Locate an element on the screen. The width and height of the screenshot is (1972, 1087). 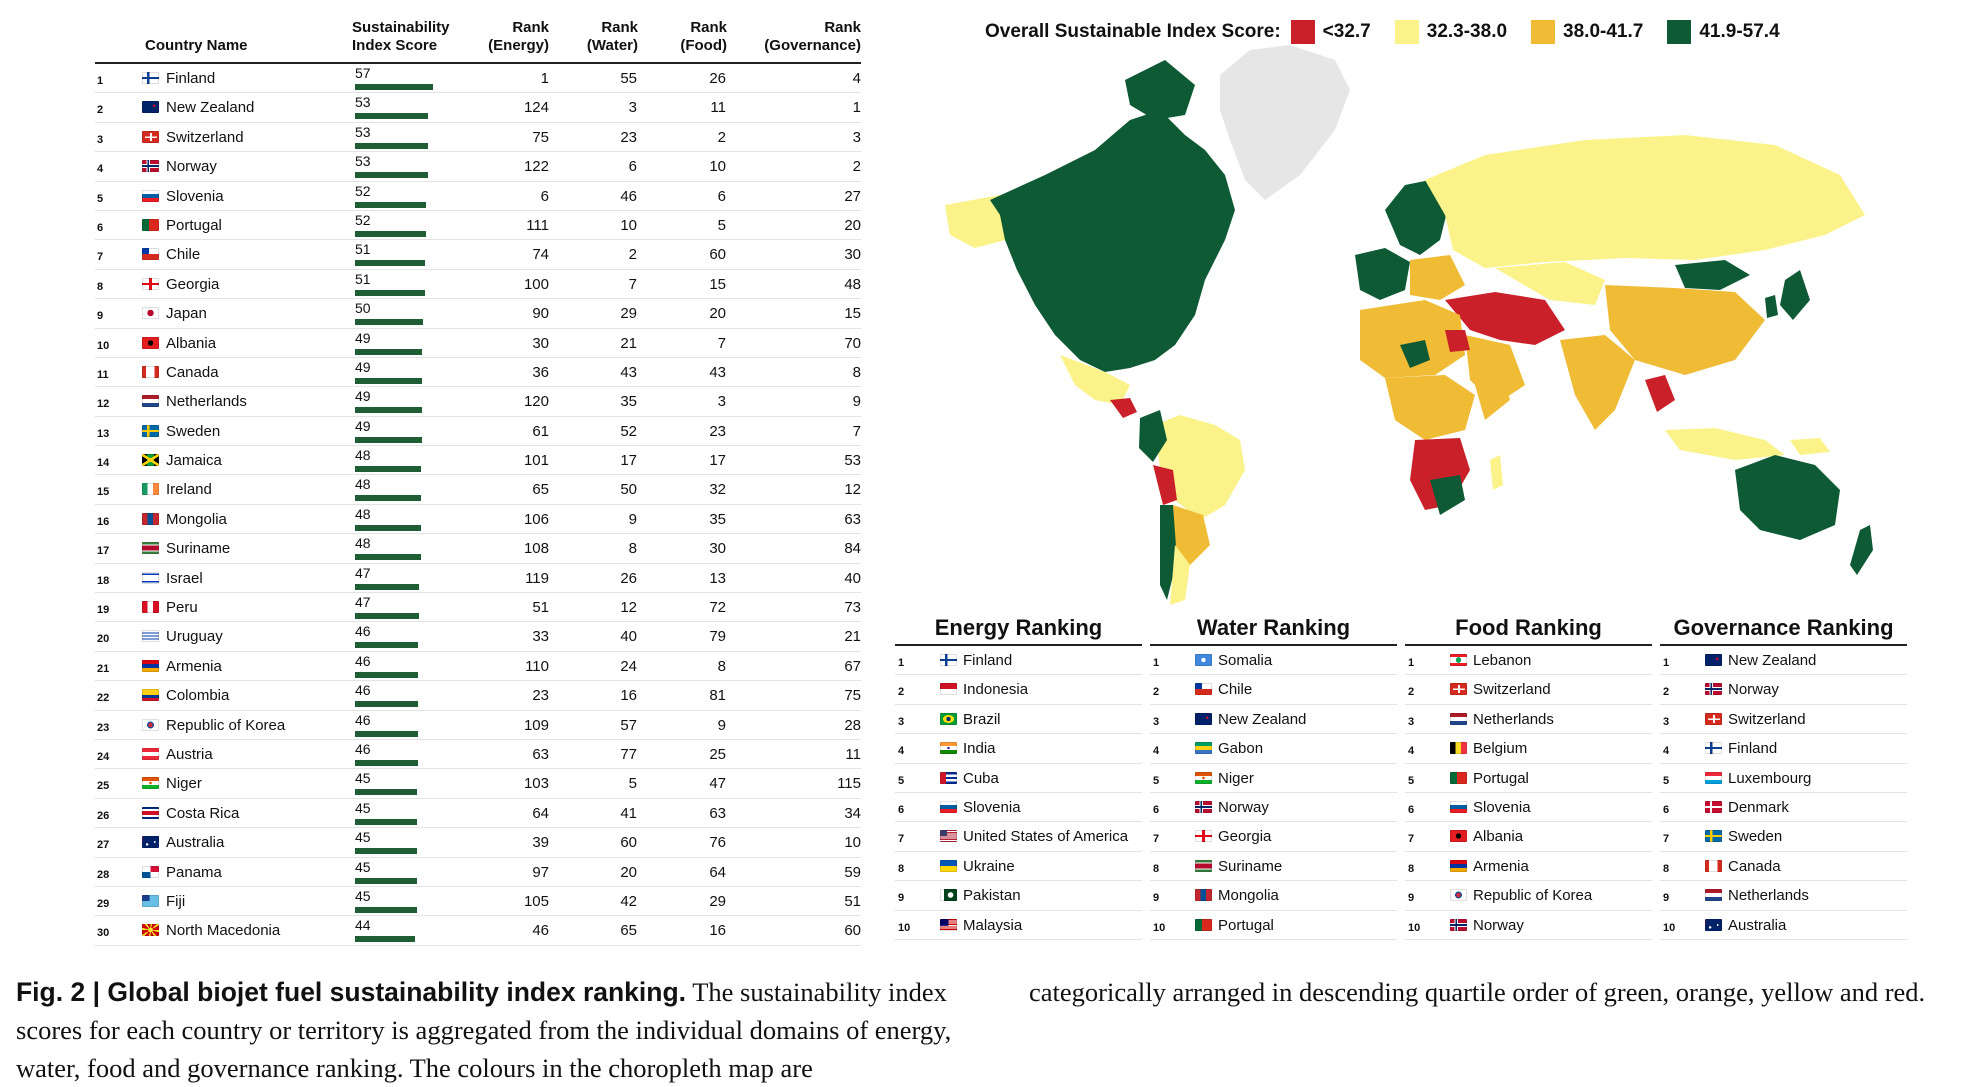
country-name: North Macedonia is located at coordinates (223, 931).